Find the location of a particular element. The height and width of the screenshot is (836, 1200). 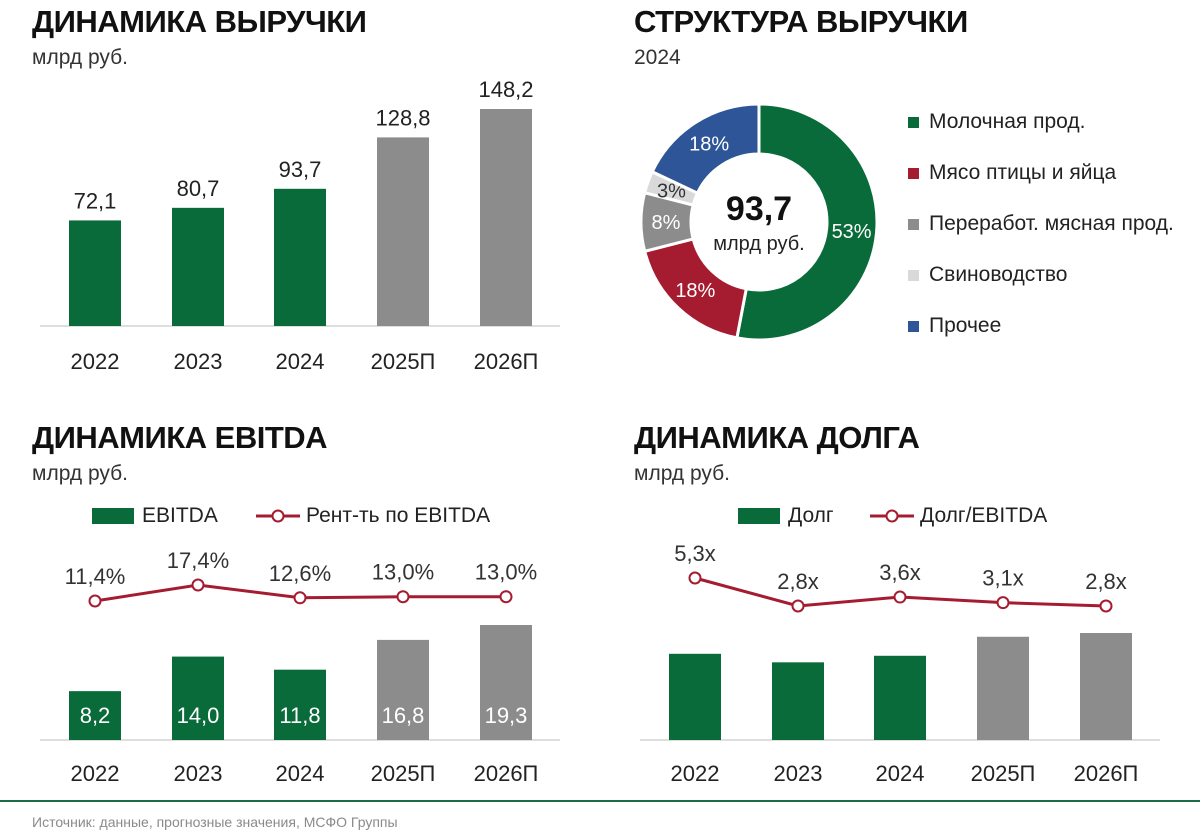

revenue-value-label: 93,7 is located at coordinates (300, 169).